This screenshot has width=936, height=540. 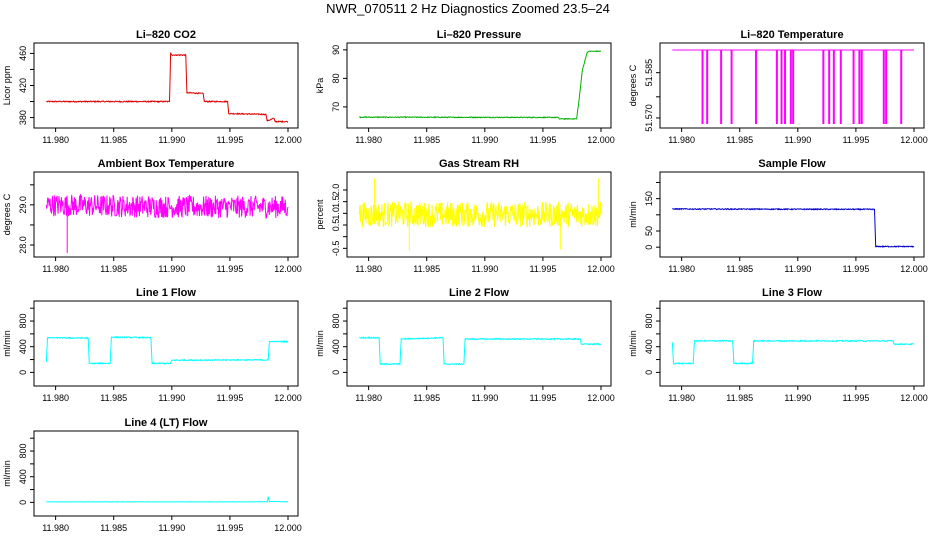 I want to click on series-line-pressure, so click(x=480, y=85).